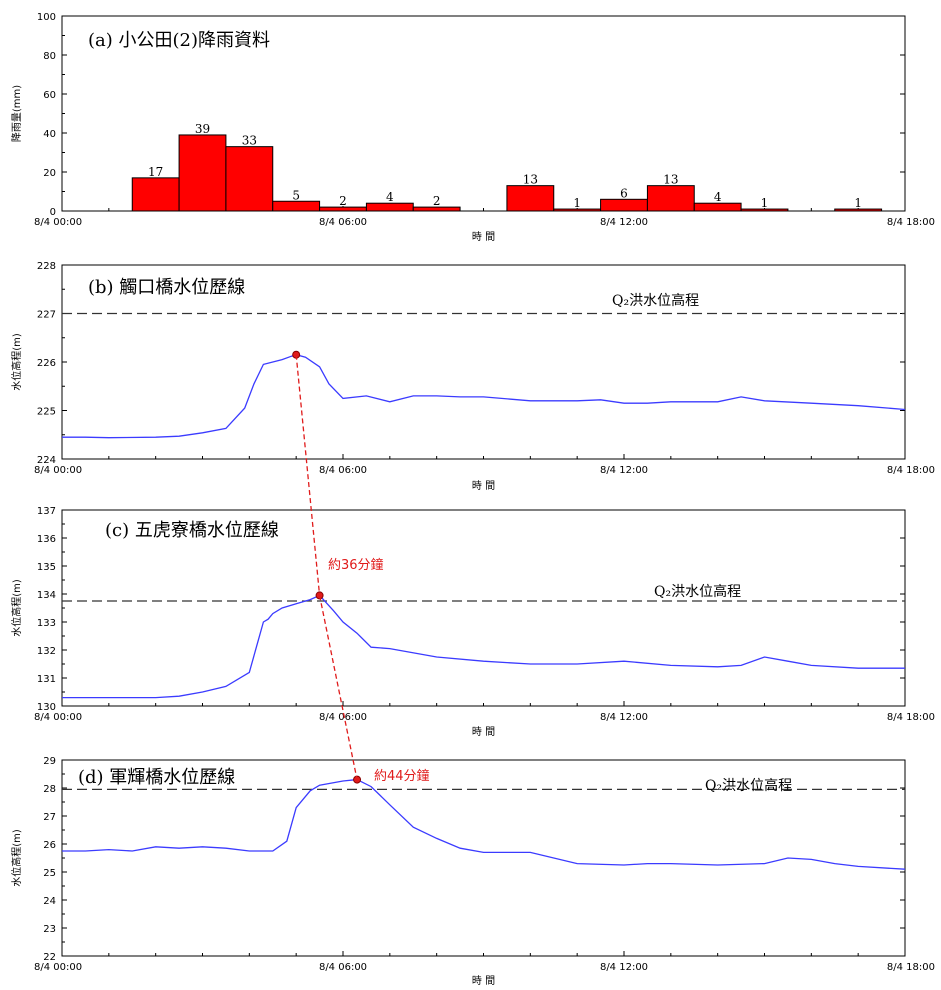  I want to click on y-tick-label: 224, so click(46, 460).